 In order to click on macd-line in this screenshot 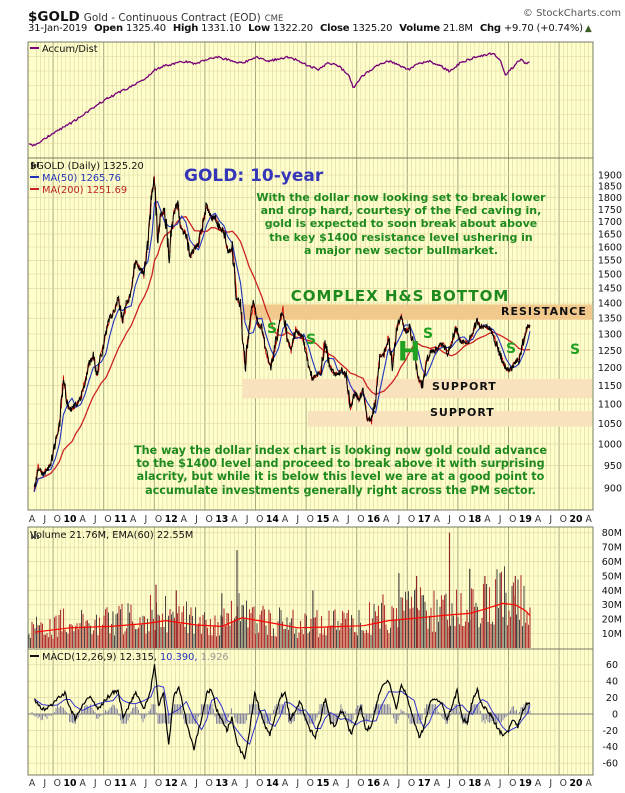, I will do `click(282, 712)`.